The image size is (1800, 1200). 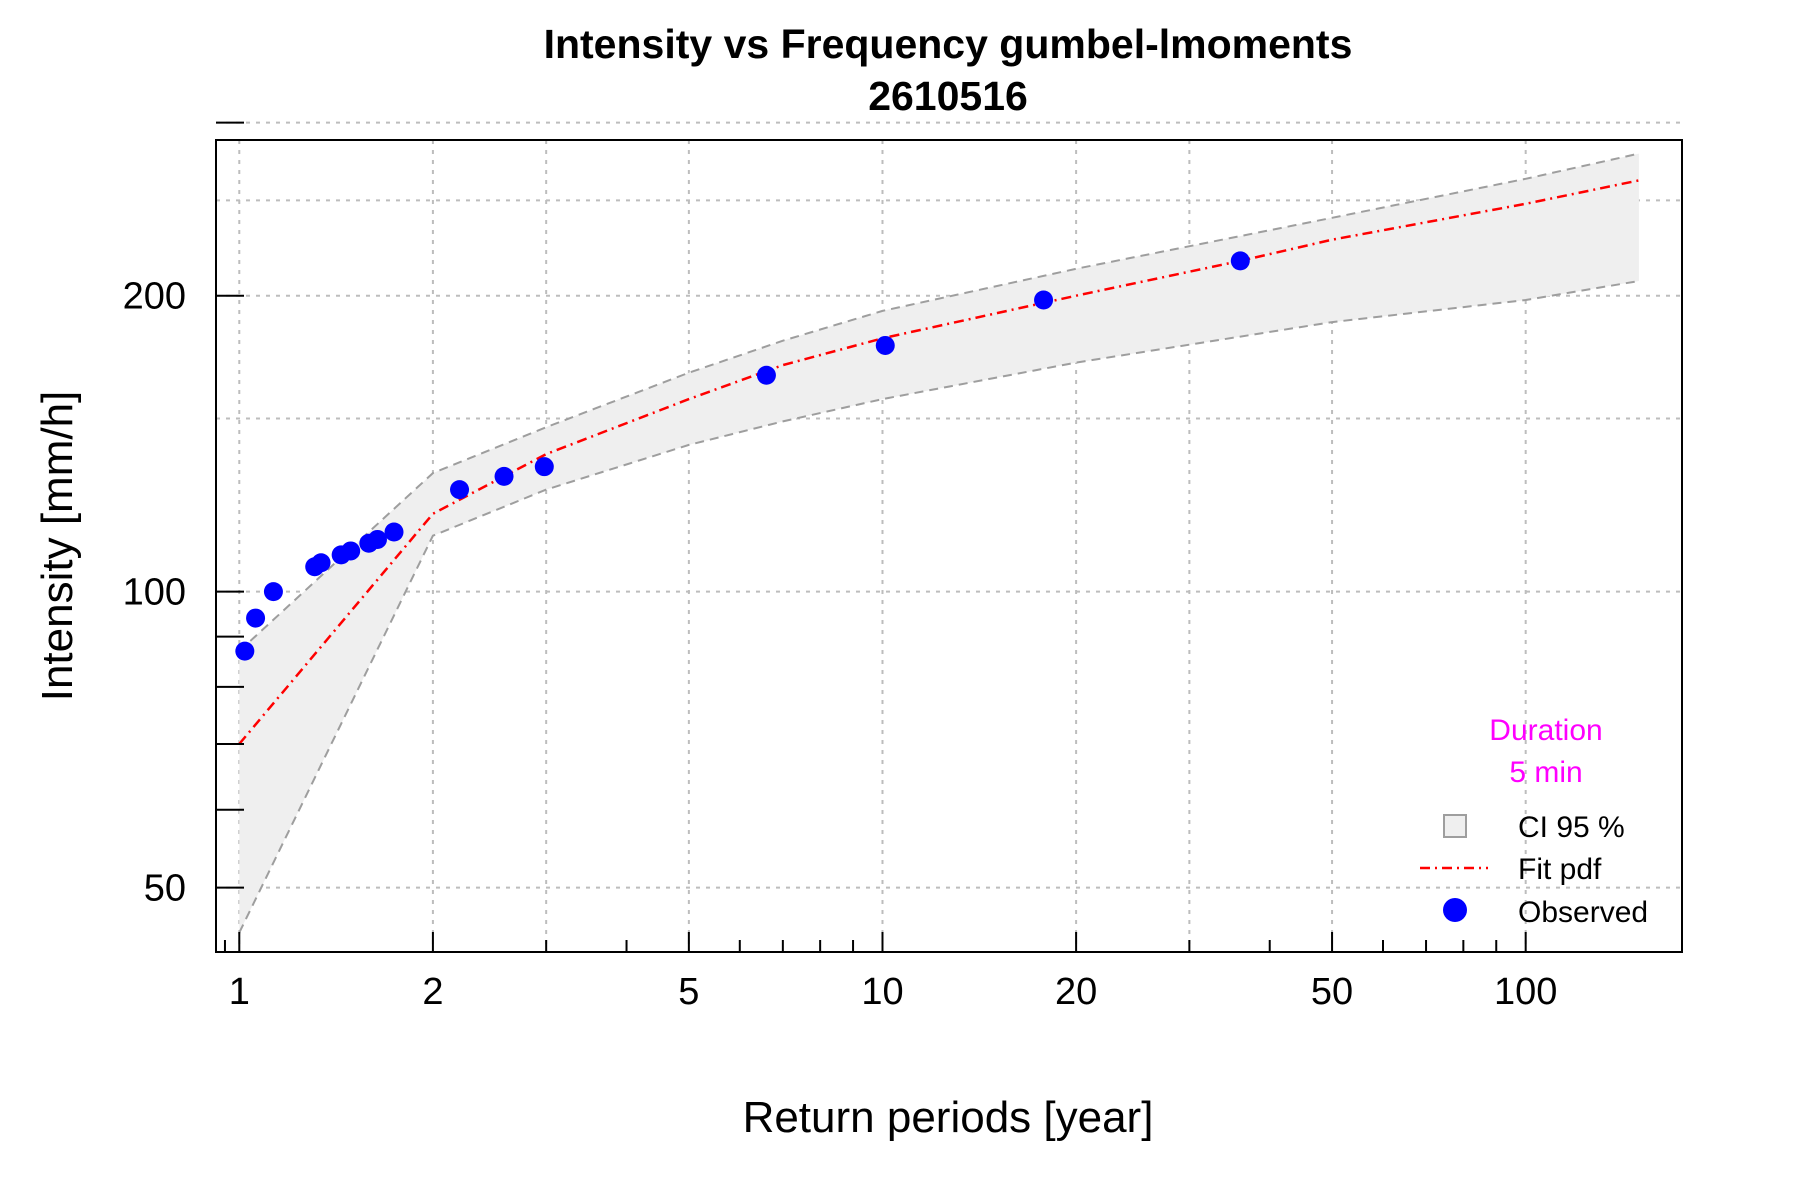 What do you see at coordinates (1525, 992) in the screenshot?
I see `x-tick-label: 100` at bounding box center [1525, 992].